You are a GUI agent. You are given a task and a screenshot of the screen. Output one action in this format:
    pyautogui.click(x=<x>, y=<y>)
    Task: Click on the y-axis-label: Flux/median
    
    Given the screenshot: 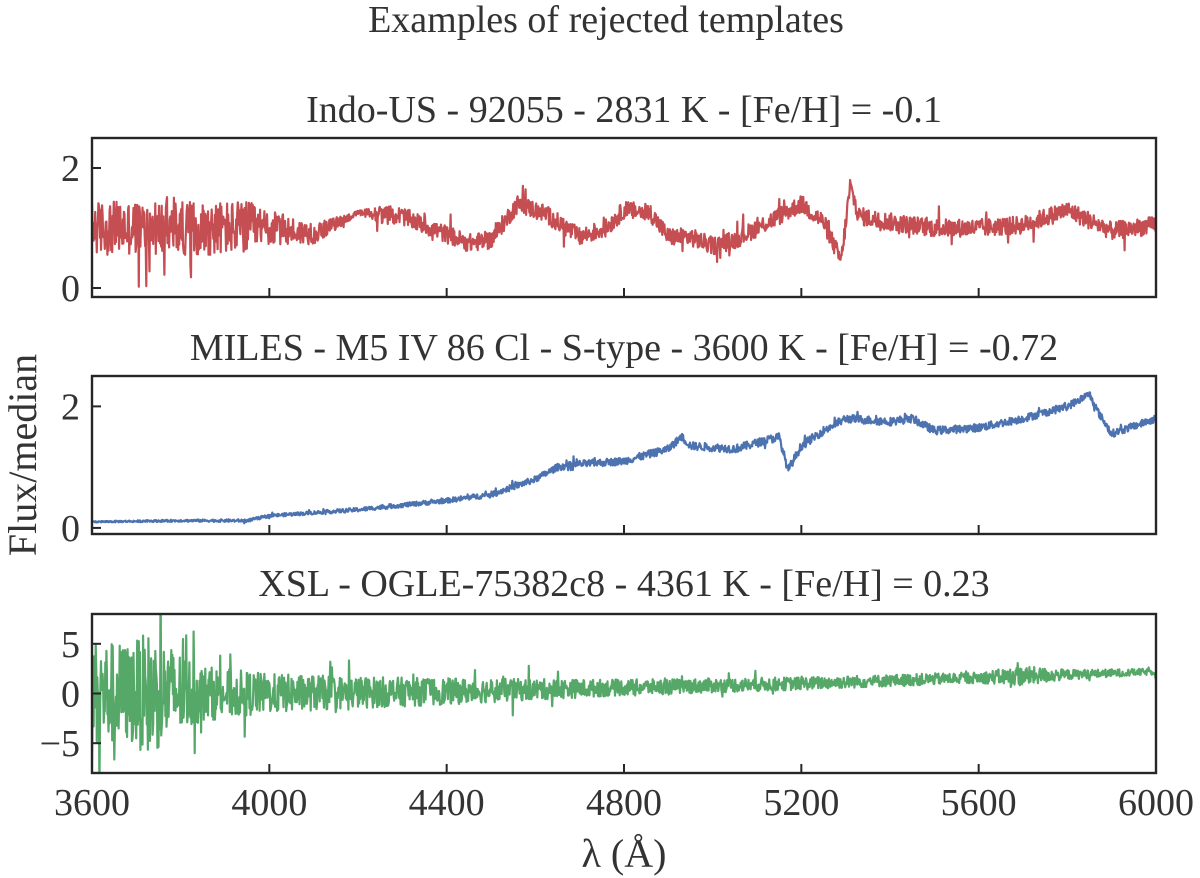 What is the action you would take?
    pyautogui.click(x=22, y=455)
    